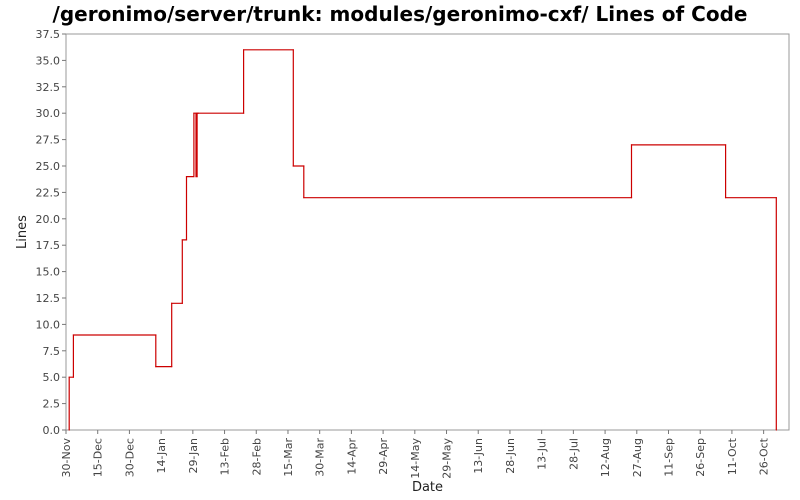 The width and height of the screenshot is (800, 500). What do you see at coordinates (193, 456) in the screenshot?
I see `x-tick-label: 29-Jan` at bounding box center [193, 456].